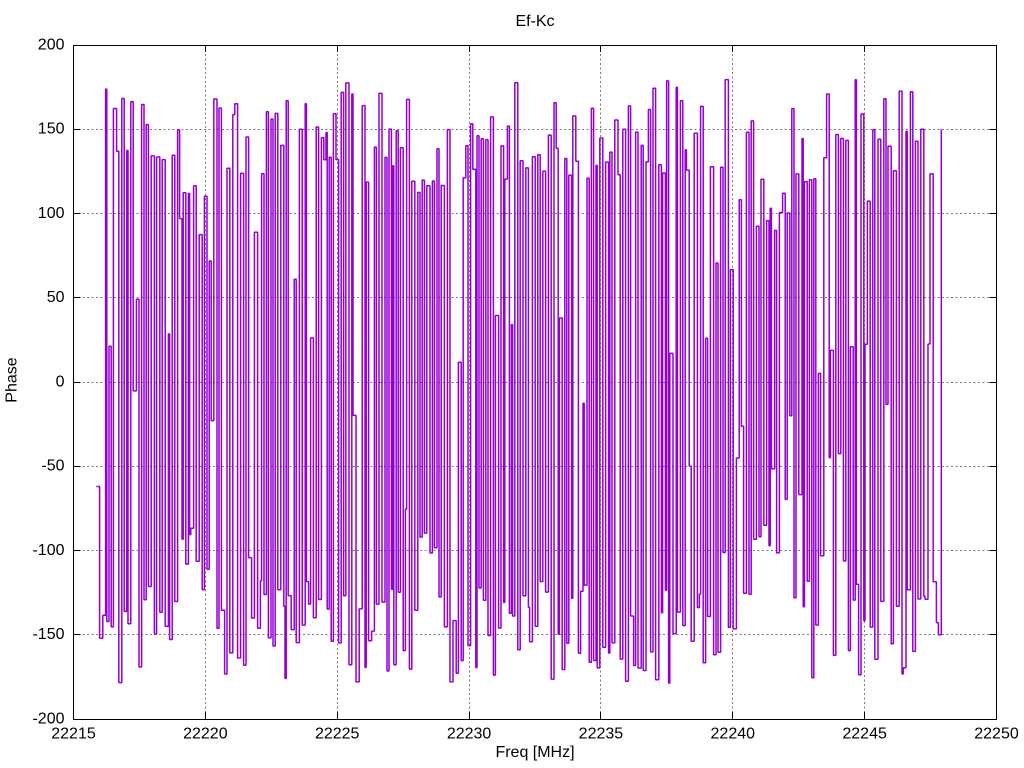 The image size is (1024, 768). I want to click on svg-text: 100, so click(51, 213).